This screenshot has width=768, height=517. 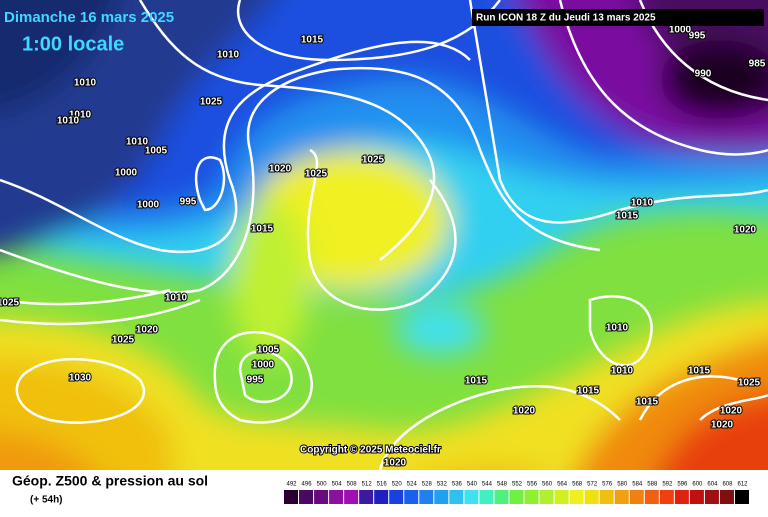 What do you see at coordinates (547, 485) in the screenshot?
I see `legend-label: 560` at bounding box center [547, 485].